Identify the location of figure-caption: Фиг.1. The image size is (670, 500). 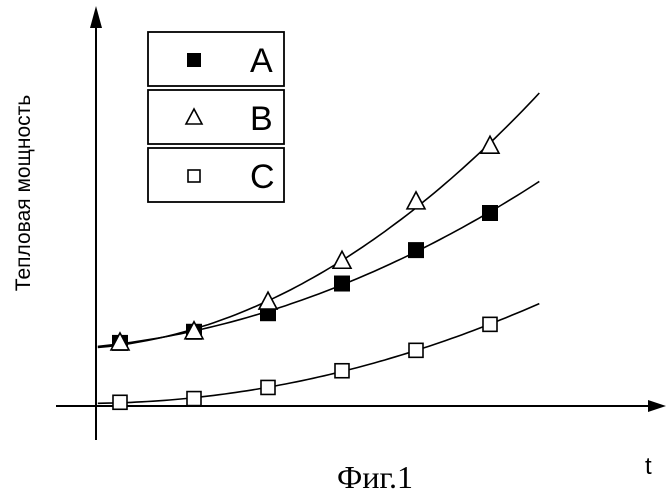
(375, 477).